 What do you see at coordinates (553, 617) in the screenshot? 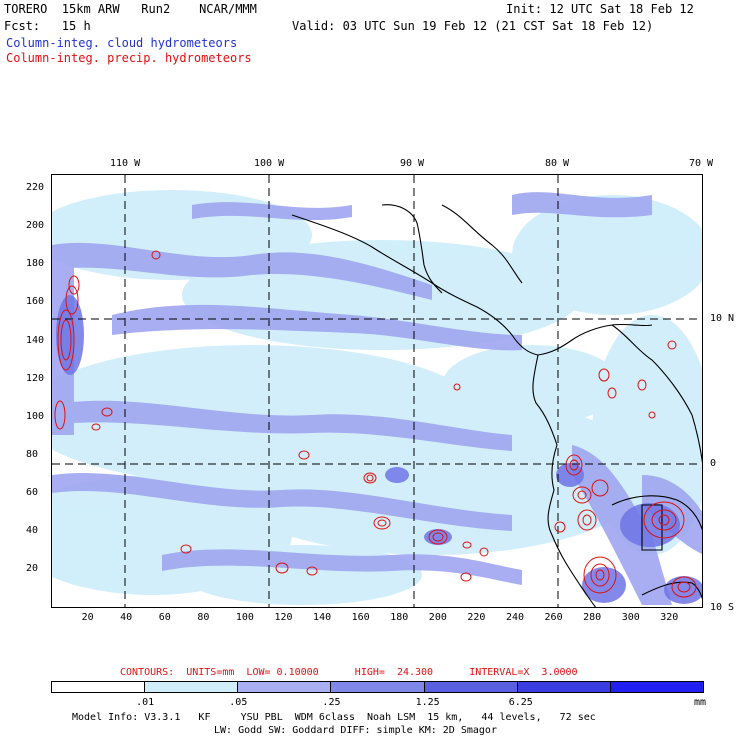
I see `x-tick-label: 260` at bounding box center [553, 617].